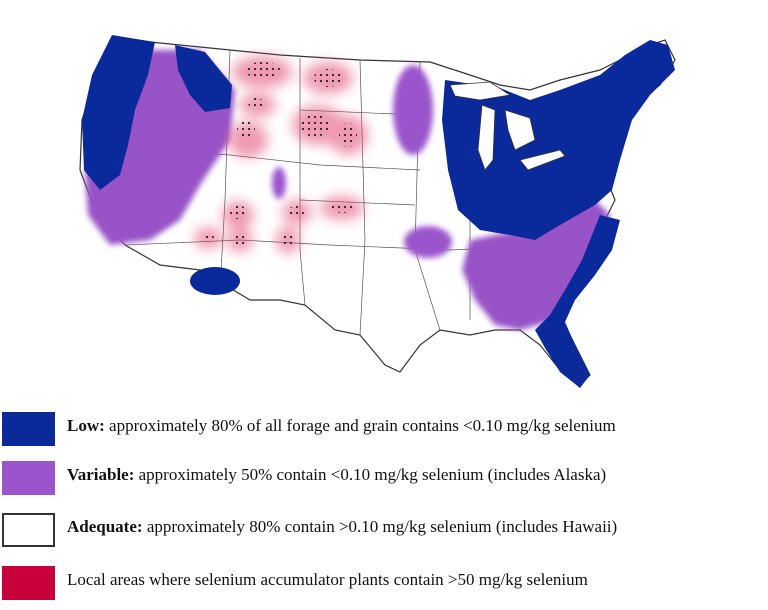 This screenshot has width=768, height=610. What do you see at coordinates (281, 155) in the screenshot?
I see `accumulator-areas` at bounding box center [281, 155].